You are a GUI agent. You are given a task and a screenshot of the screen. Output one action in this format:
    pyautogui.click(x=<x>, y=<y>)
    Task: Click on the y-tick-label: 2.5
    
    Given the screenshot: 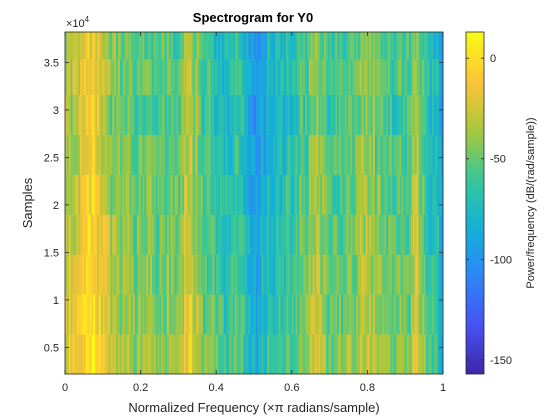 What is the action you would take?
    pyautogui.click(x=51, y=158)
    